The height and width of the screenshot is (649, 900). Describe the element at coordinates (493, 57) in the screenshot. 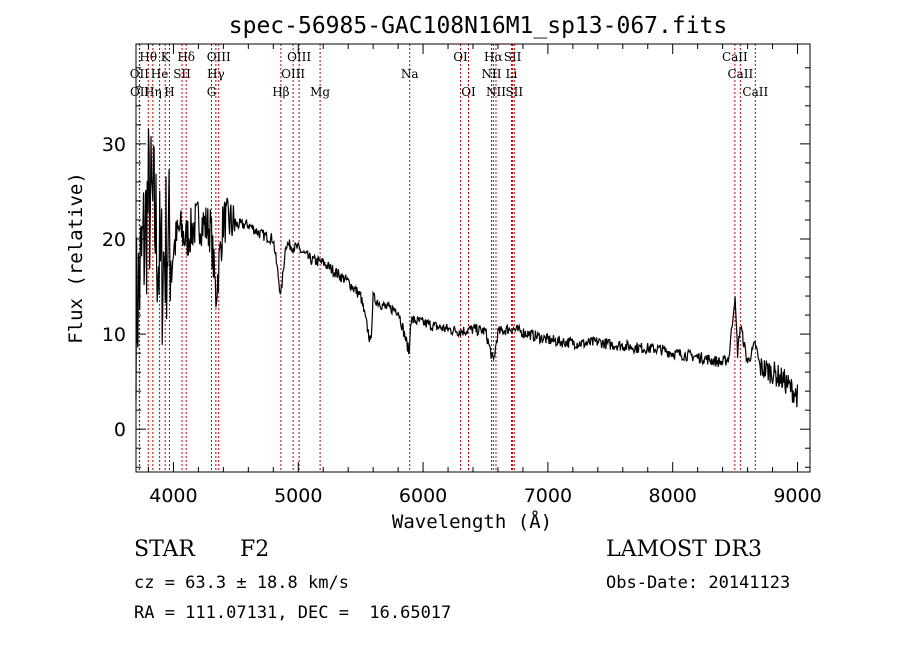

I see `line-label-19: Hα` at that location.